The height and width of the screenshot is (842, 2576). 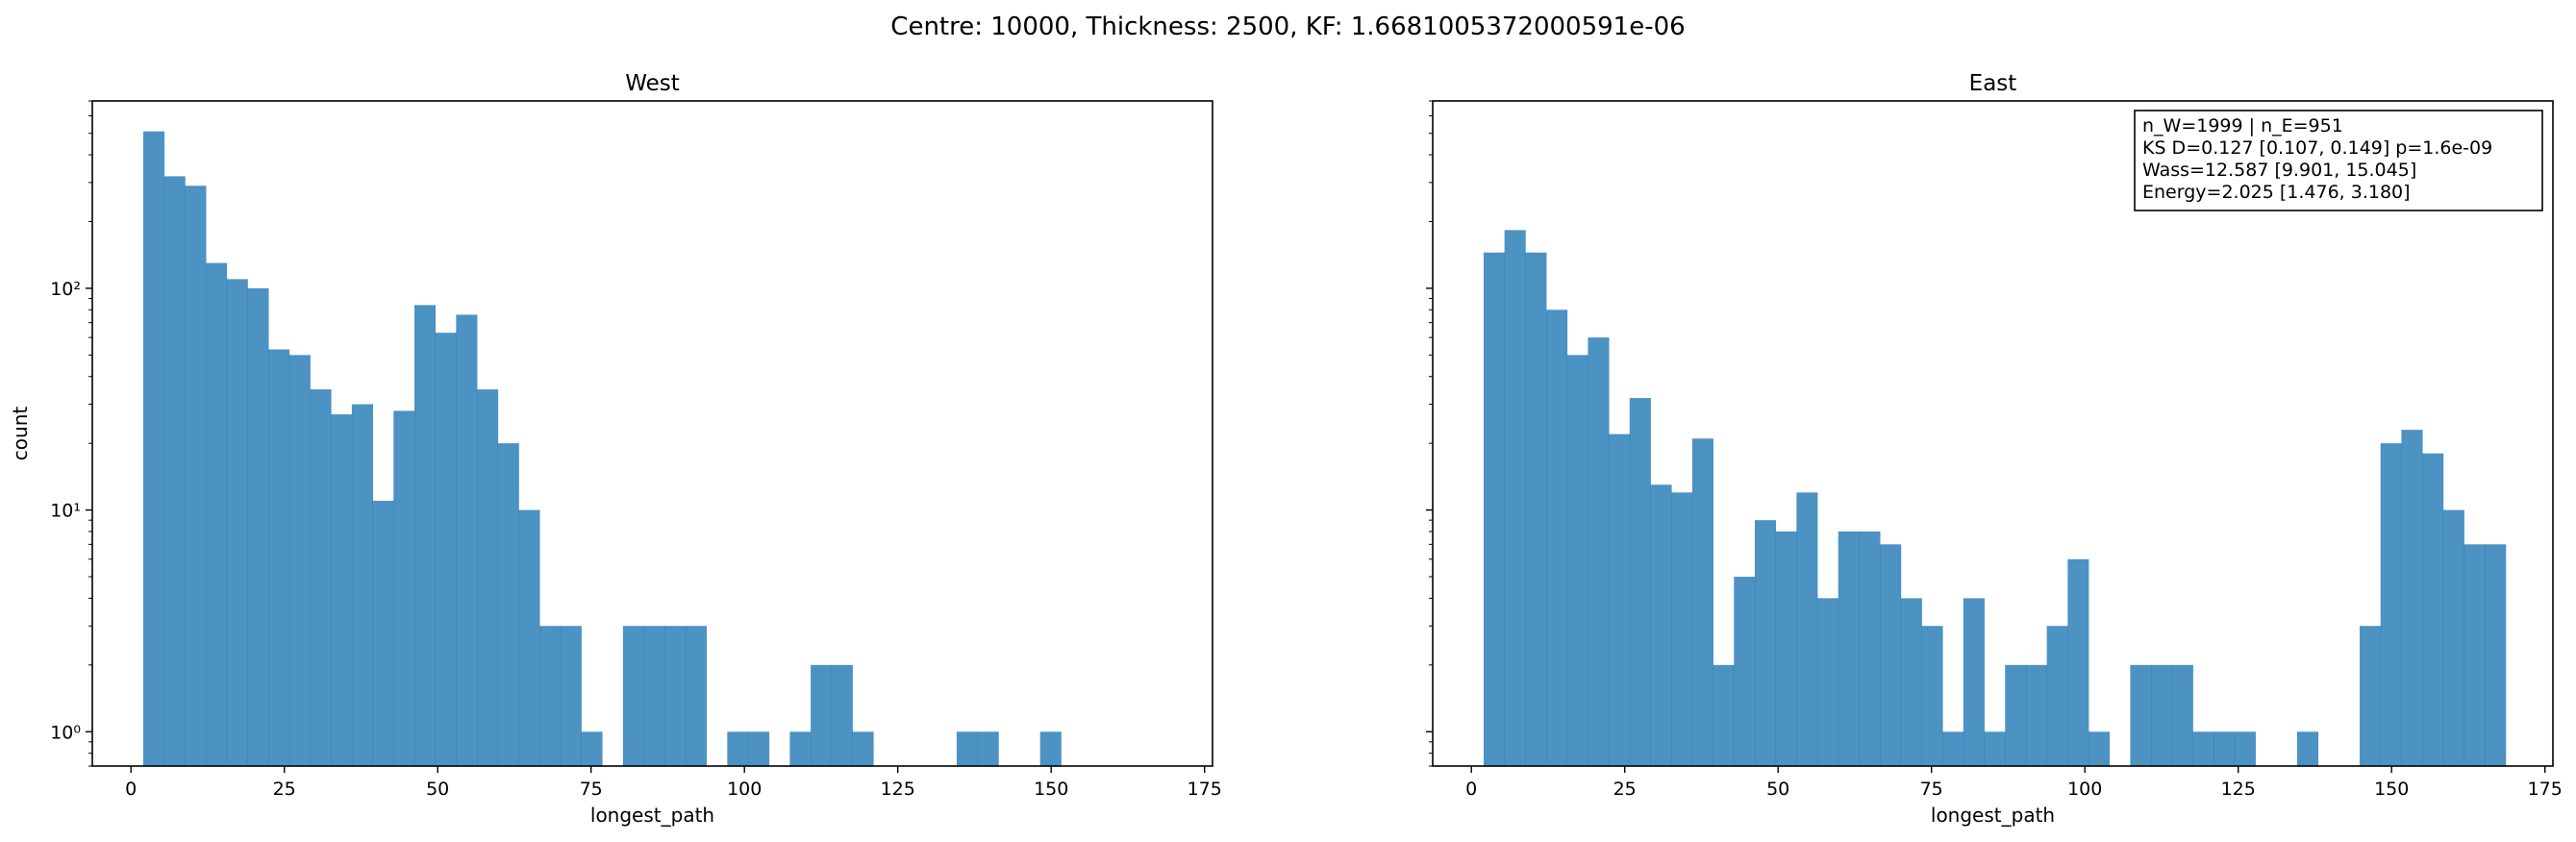 What do you see at coordinates (1471, 789) in the screenshot?
I see `east-x-tick-label-0: 0` at bounding box center [1471, 789].